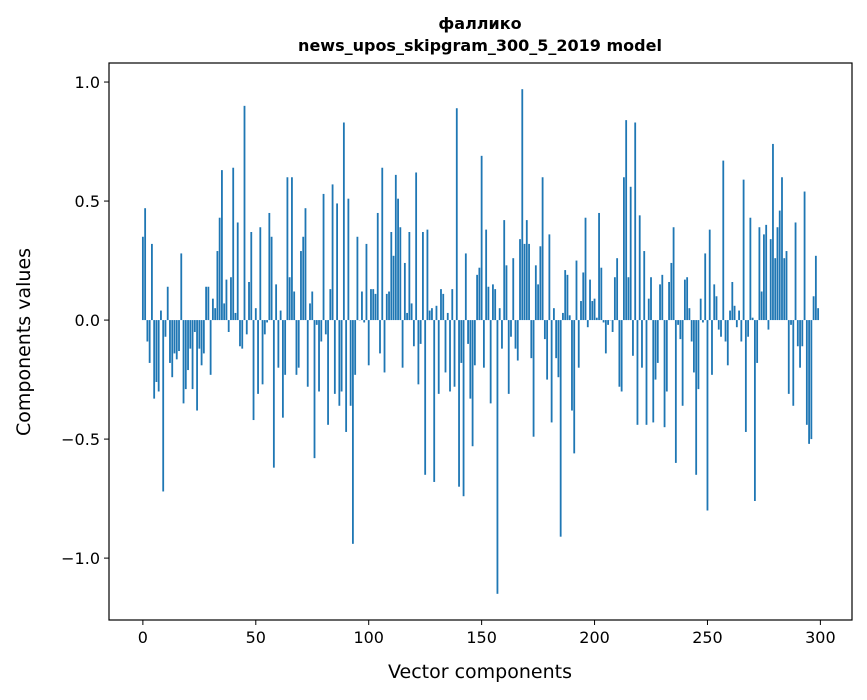 Image resolution: width=867 pixels, height=700 pixels. What do you see at coordinates (143, 637) in the screenshot?
I see `x-tick-label: 0` at bounding box center [143, 637].